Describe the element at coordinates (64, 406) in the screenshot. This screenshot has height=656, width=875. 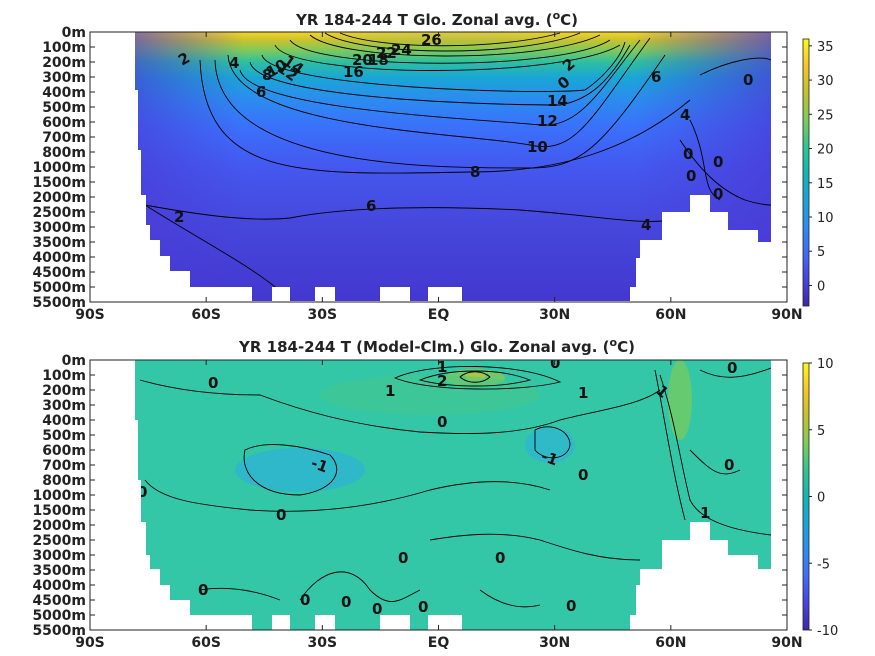
I see `y-tick-label: 300m` at that location.